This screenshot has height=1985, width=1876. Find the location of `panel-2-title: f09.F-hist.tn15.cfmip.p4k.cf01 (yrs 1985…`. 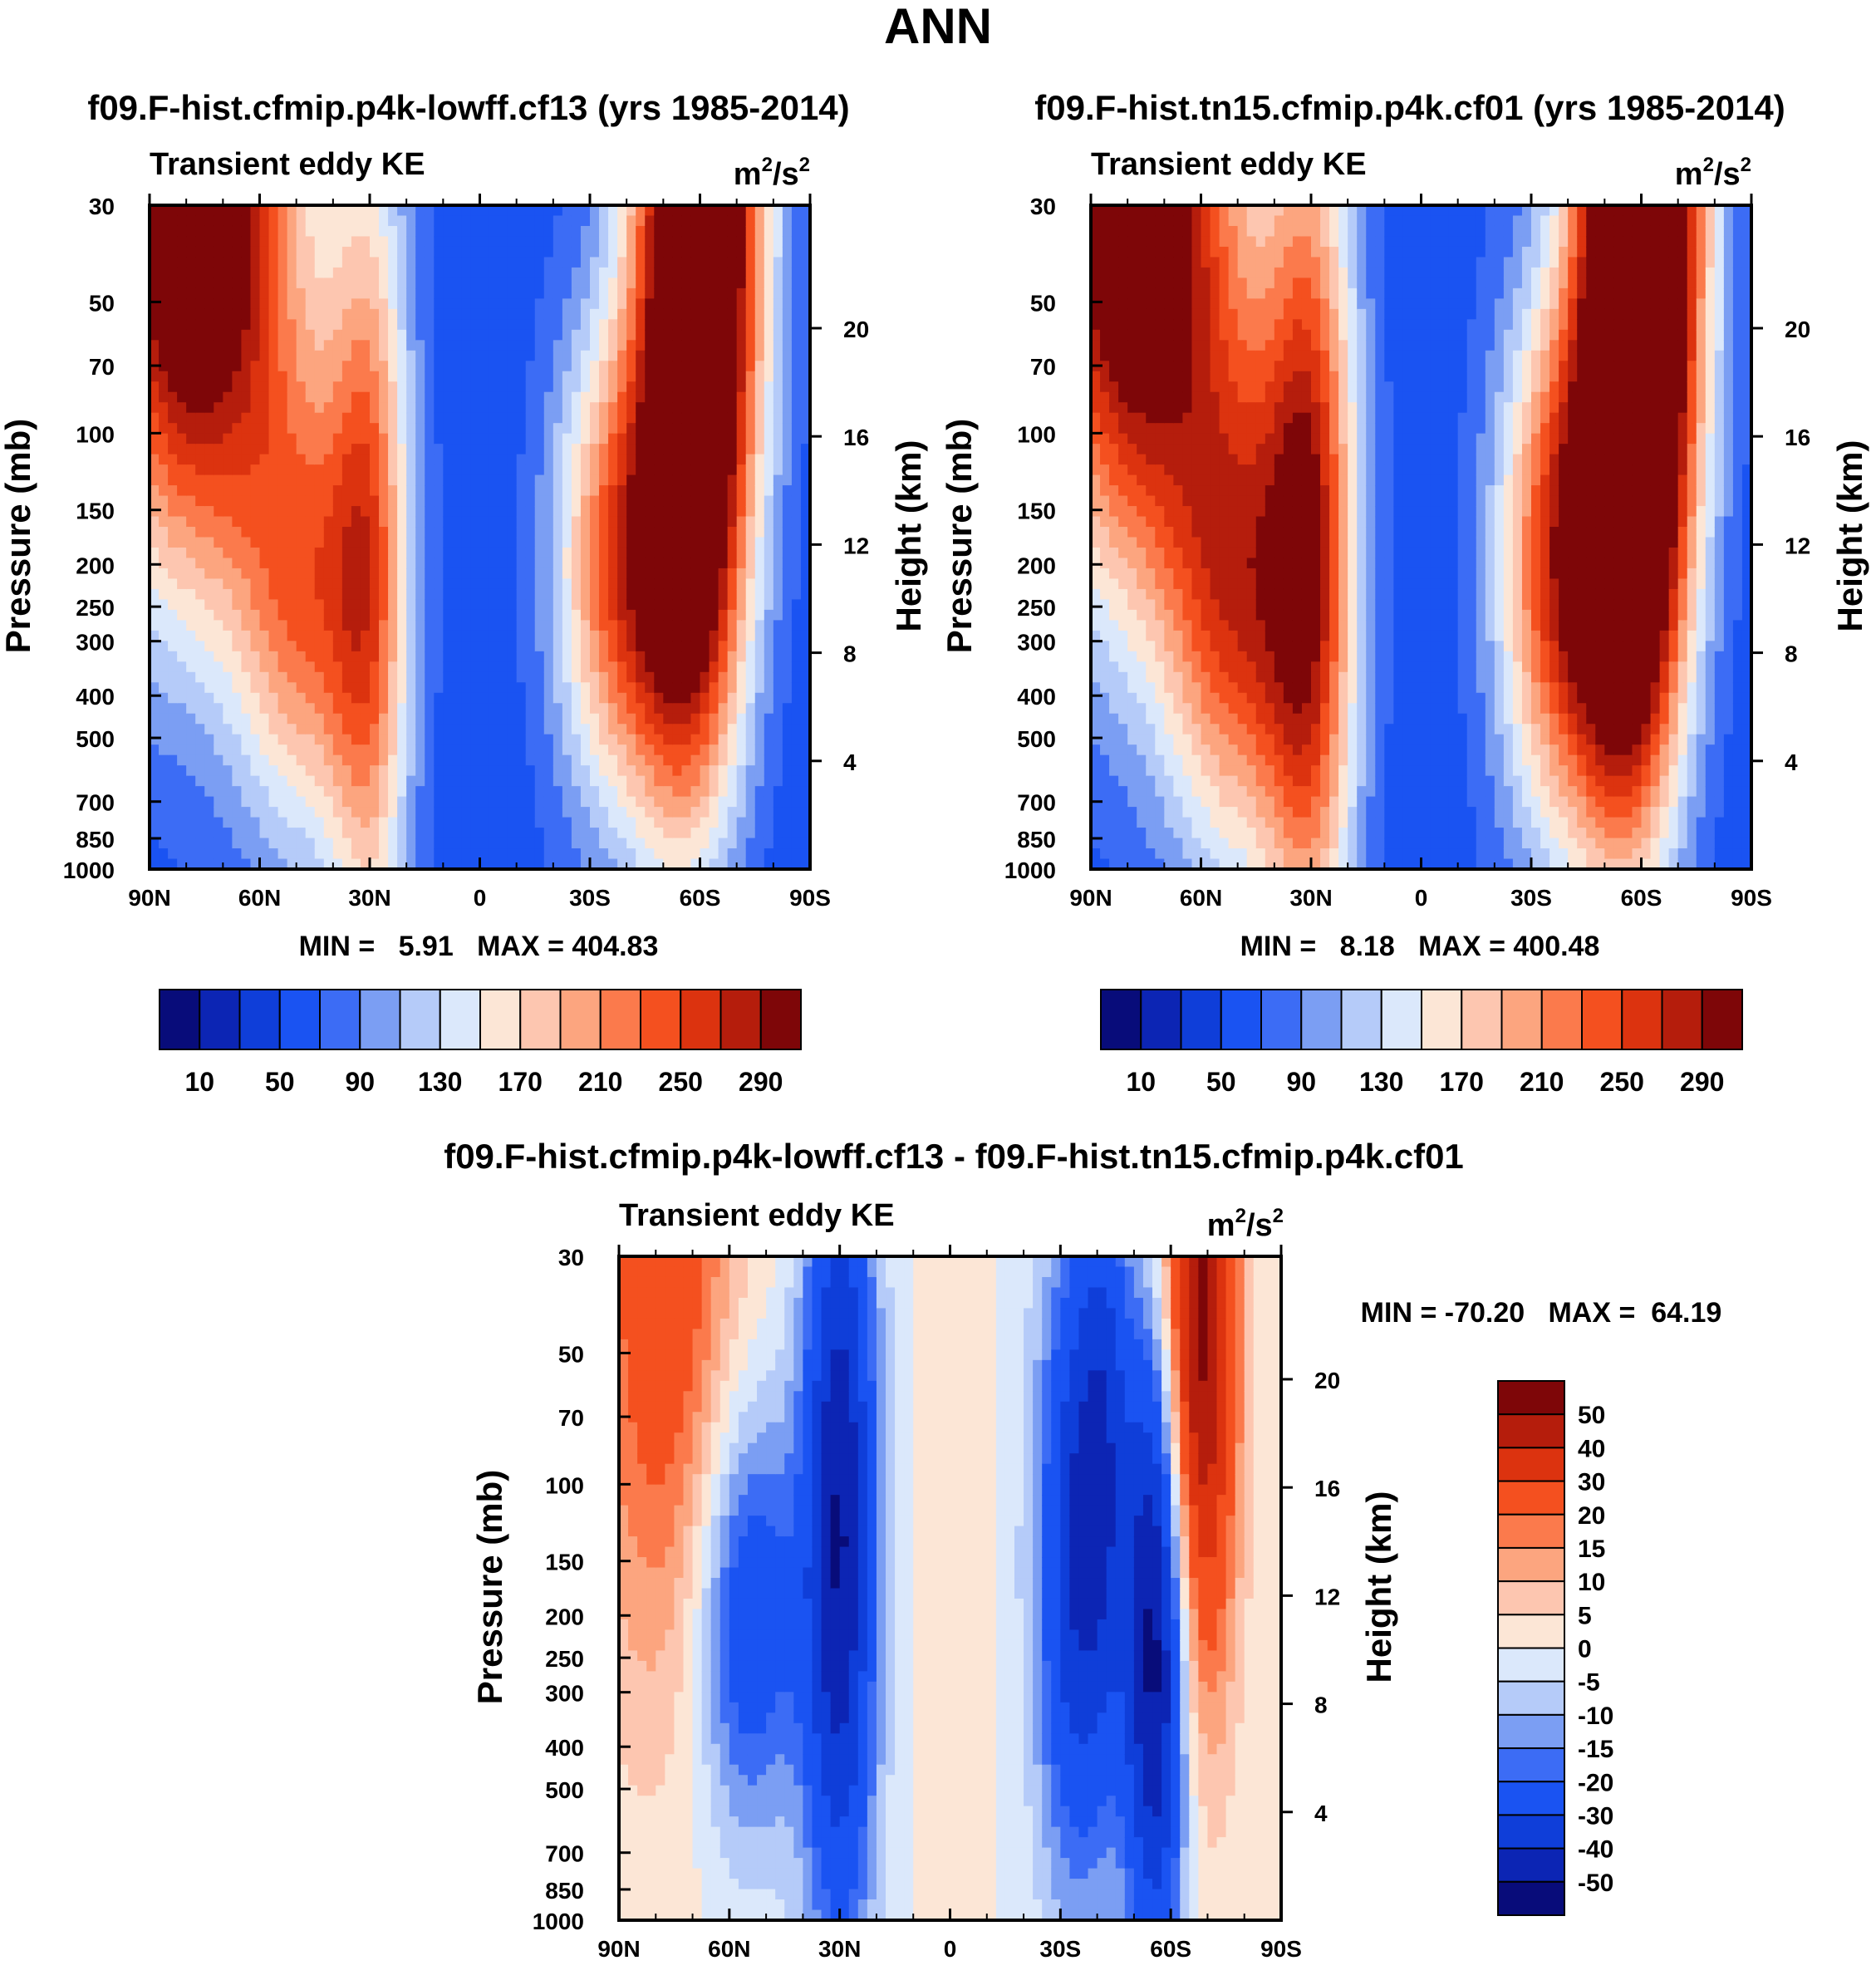

panel-2-title: f09.F-hist.tn15.cfmip.p4k.cf01 (yrs 1985… is located at coordinates (1410, 108).